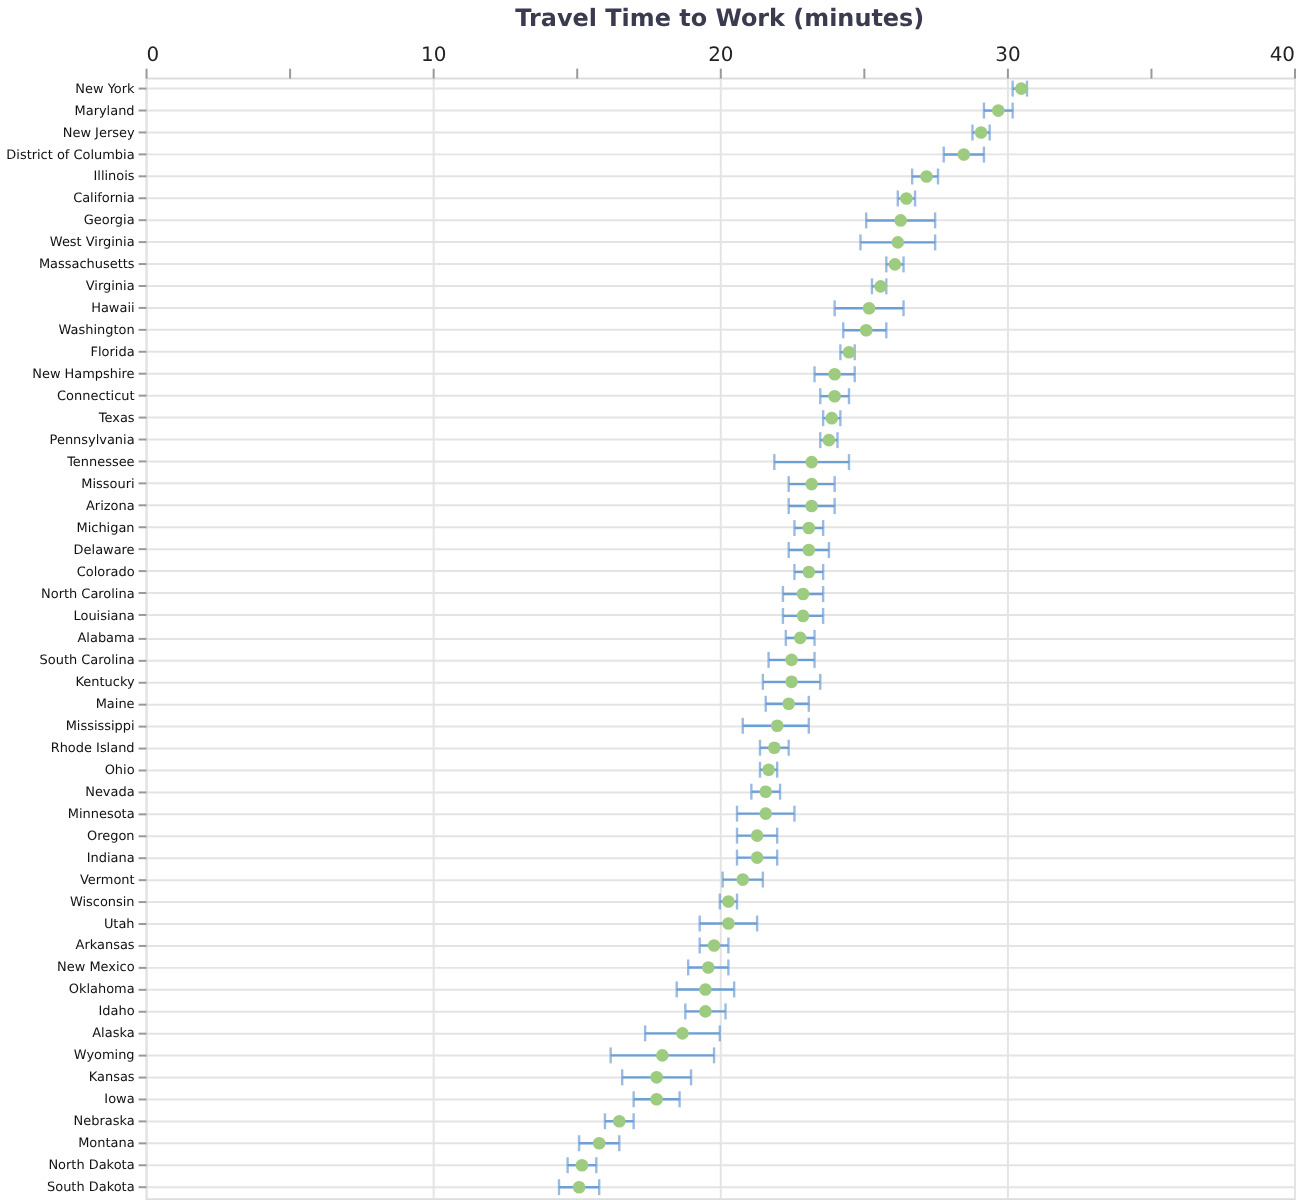  What do you see at coordinates (721, 55) in the screenshot?
I see `x-tick-label: 20` at bounding box center [721, 55].